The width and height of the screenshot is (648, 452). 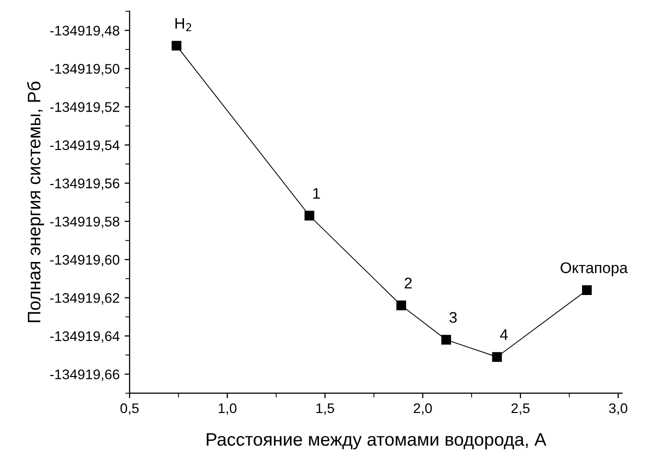 I want to click on y-tick-label: -134919,66, so click(x=85, y=375).